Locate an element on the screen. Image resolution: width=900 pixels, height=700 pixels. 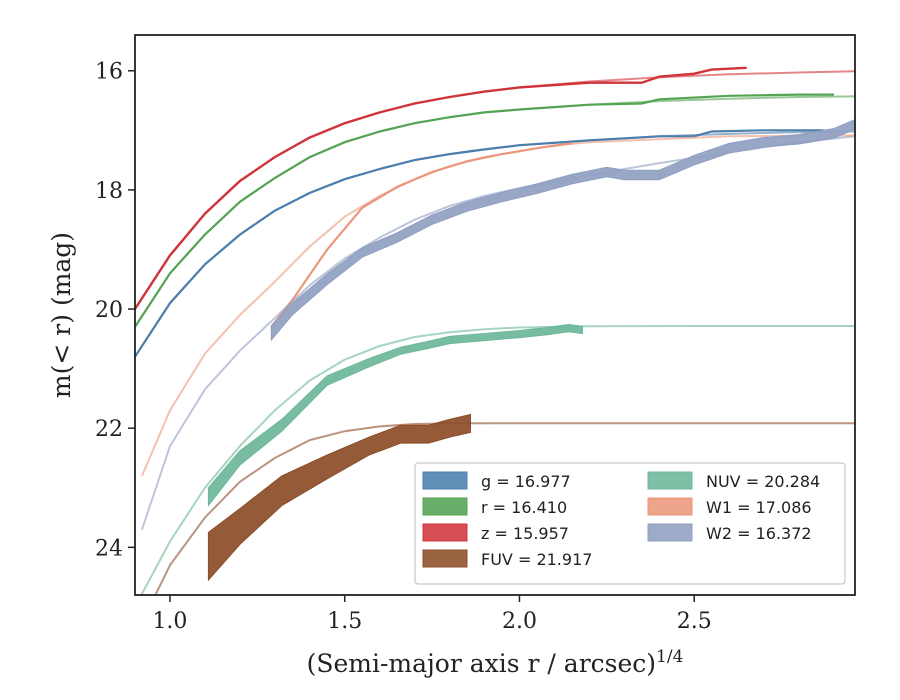
y-tick-label: 24 is located at coordinates (109, 548).